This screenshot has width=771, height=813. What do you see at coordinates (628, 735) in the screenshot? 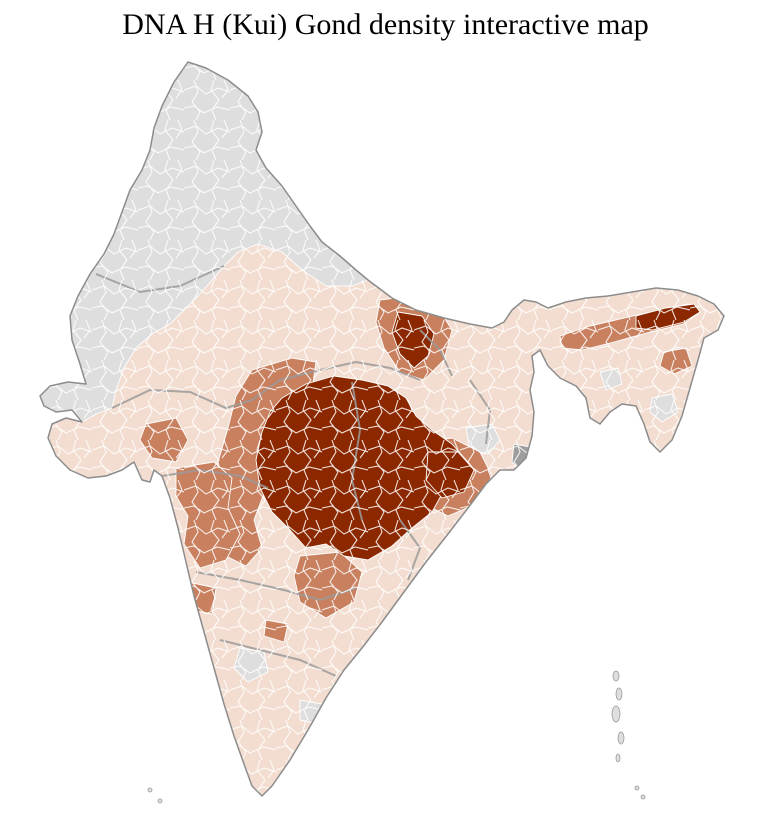
I see `andaman-nicobar-islands` at bounding box center [628, 735].